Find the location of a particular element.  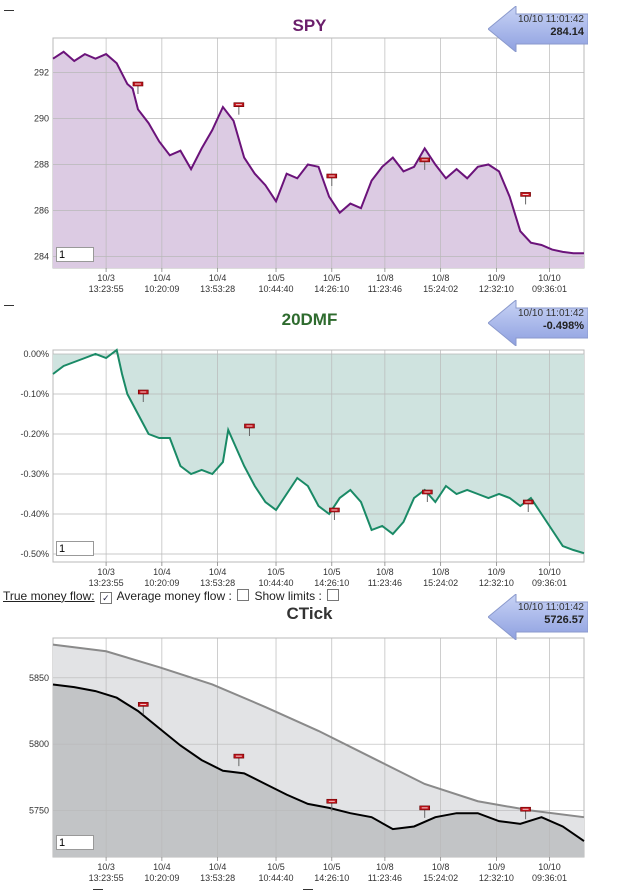

average-money-flow-checkbox is located at coordinates (243, 595).